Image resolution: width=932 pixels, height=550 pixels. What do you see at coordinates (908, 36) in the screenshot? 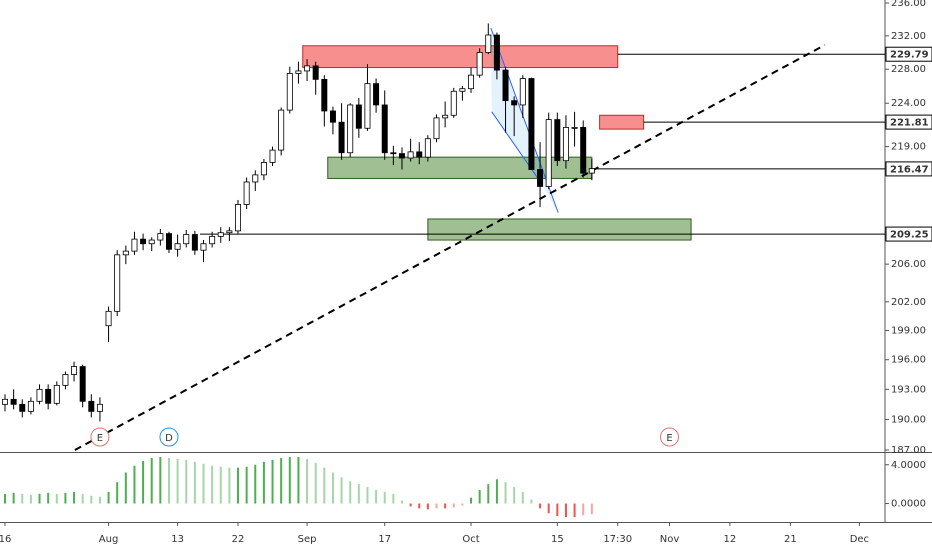
I see `y-tick-label: 232.00` at bounding box center [908, 36].